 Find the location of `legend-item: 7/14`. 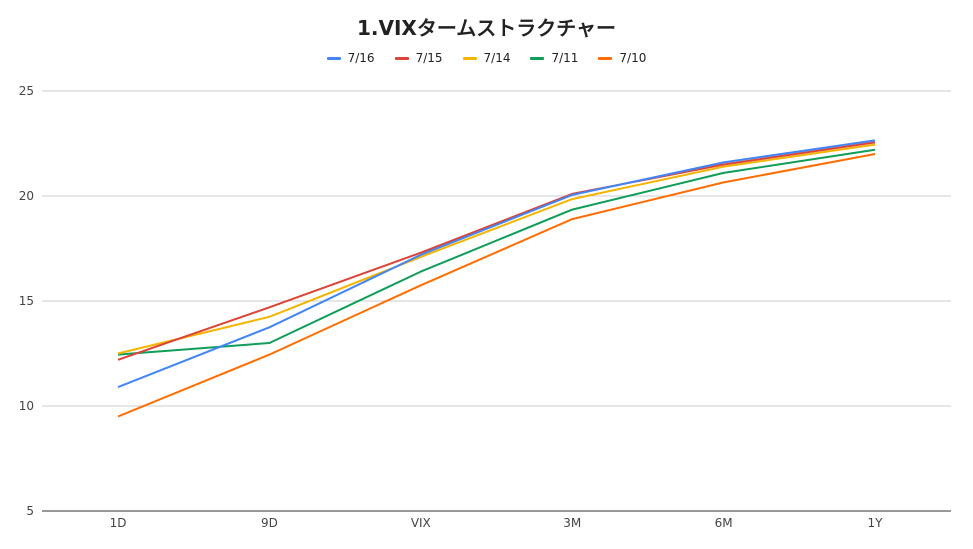

legend-item: 7/14 is located at coordinates (486, 58).